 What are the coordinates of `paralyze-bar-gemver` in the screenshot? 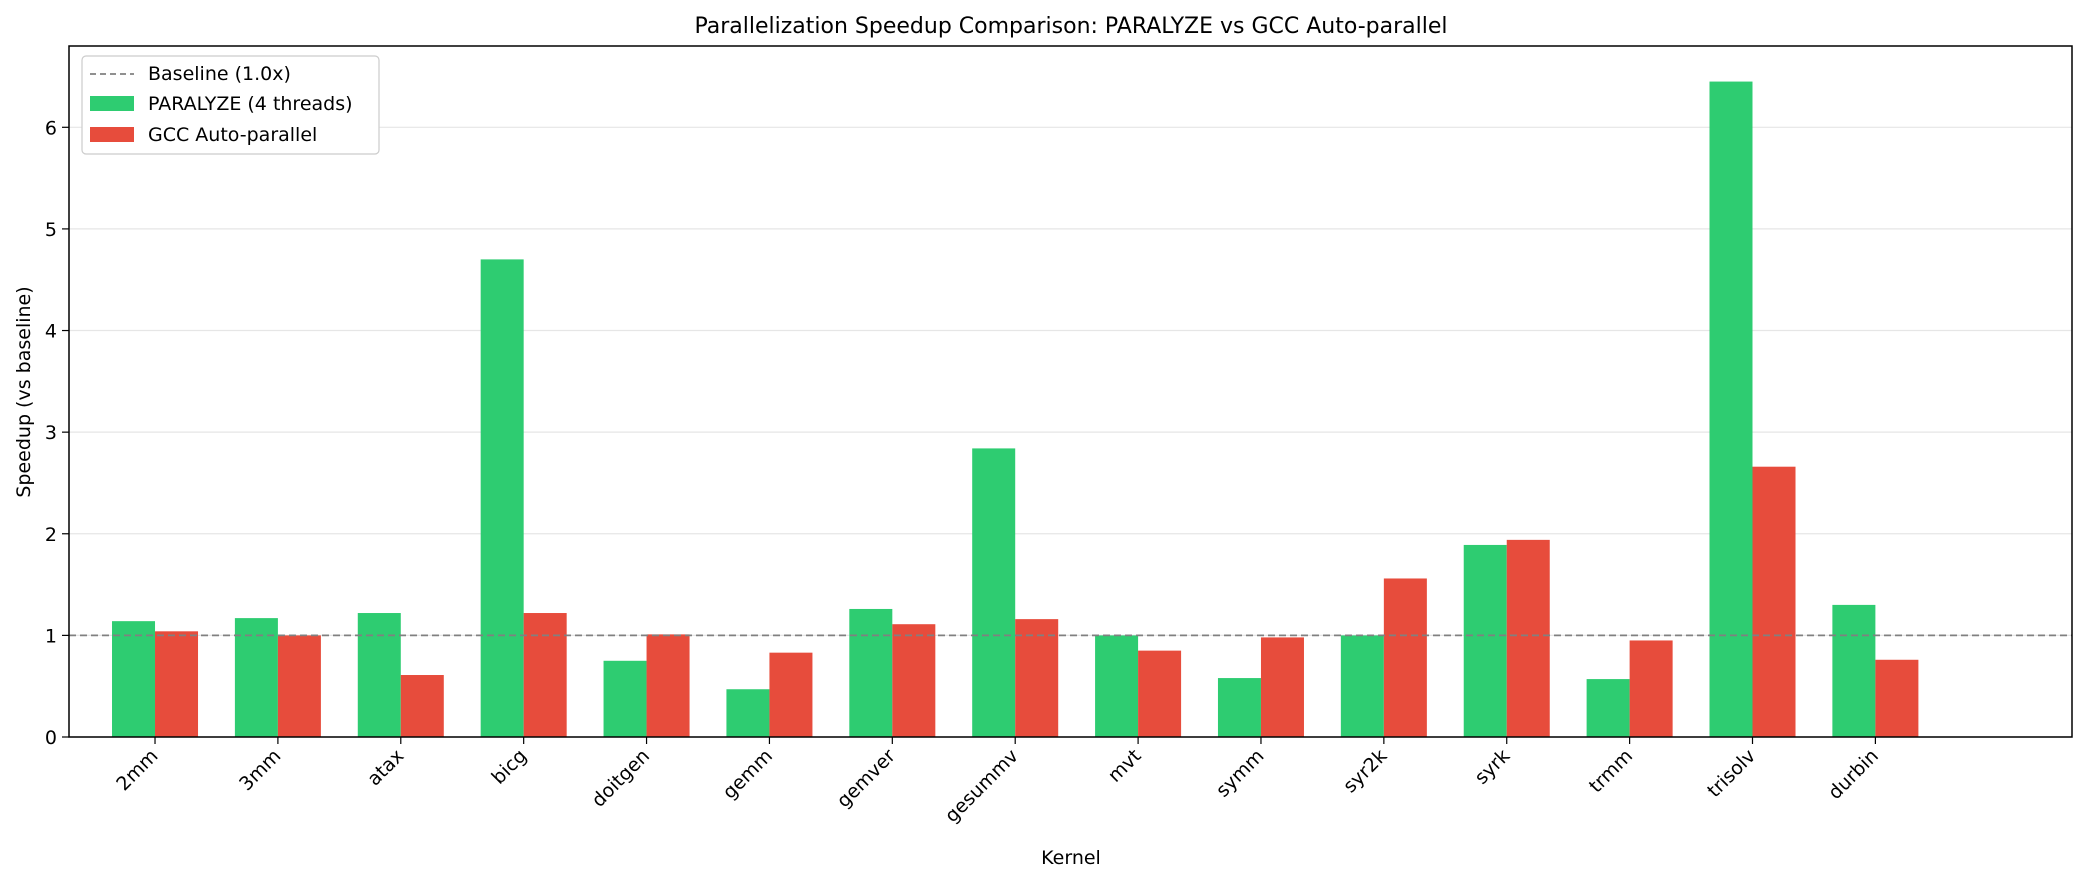 It's located at (871, 672).